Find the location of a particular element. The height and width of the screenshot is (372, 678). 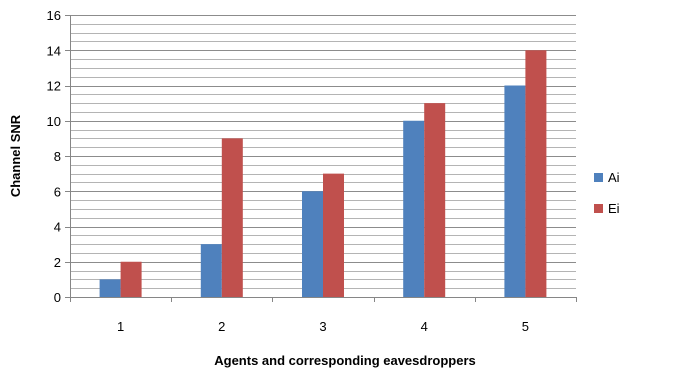

y-tick-label: 2 is located at coordinates (57, 262).